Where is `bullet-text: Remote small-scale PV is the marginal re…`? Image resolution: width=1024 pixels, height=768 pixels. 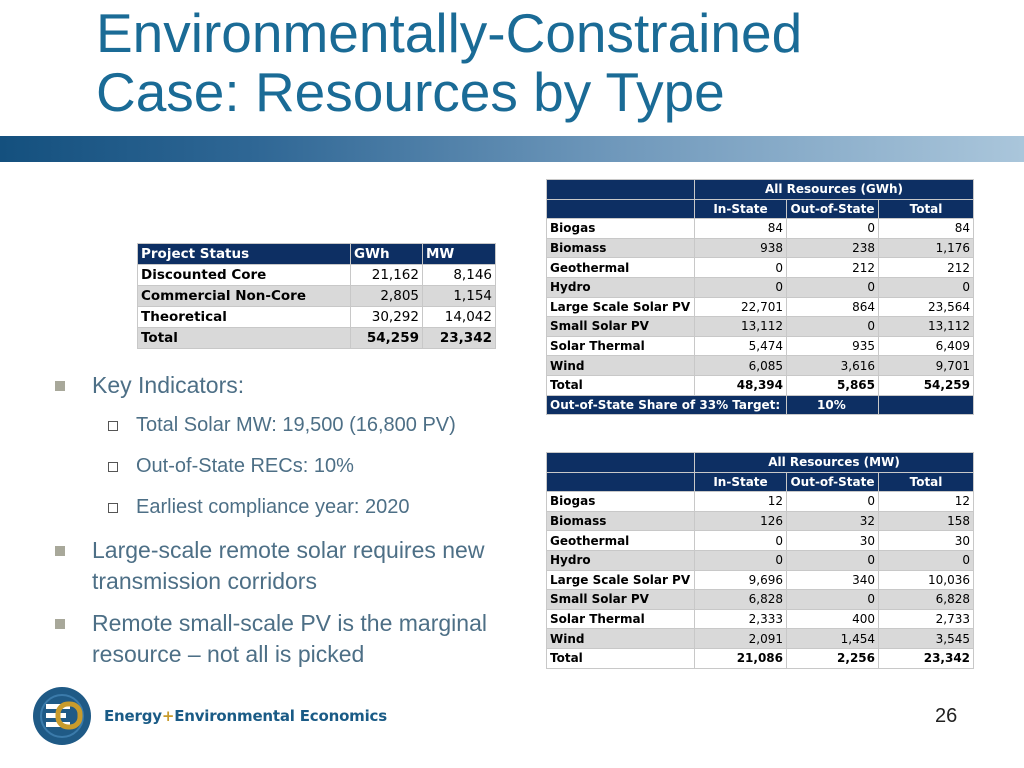
bullet-text: Remote small-scale PV is the marginal re… is located at coordinates (289, 638).